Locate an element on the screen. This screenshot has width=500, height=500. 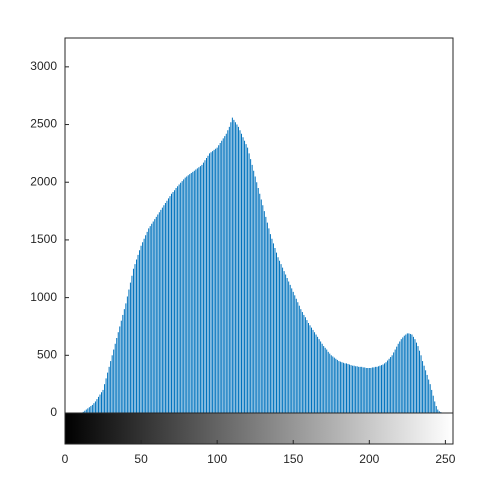
y-tick-label: 0 is located at coordinates (53, 412).